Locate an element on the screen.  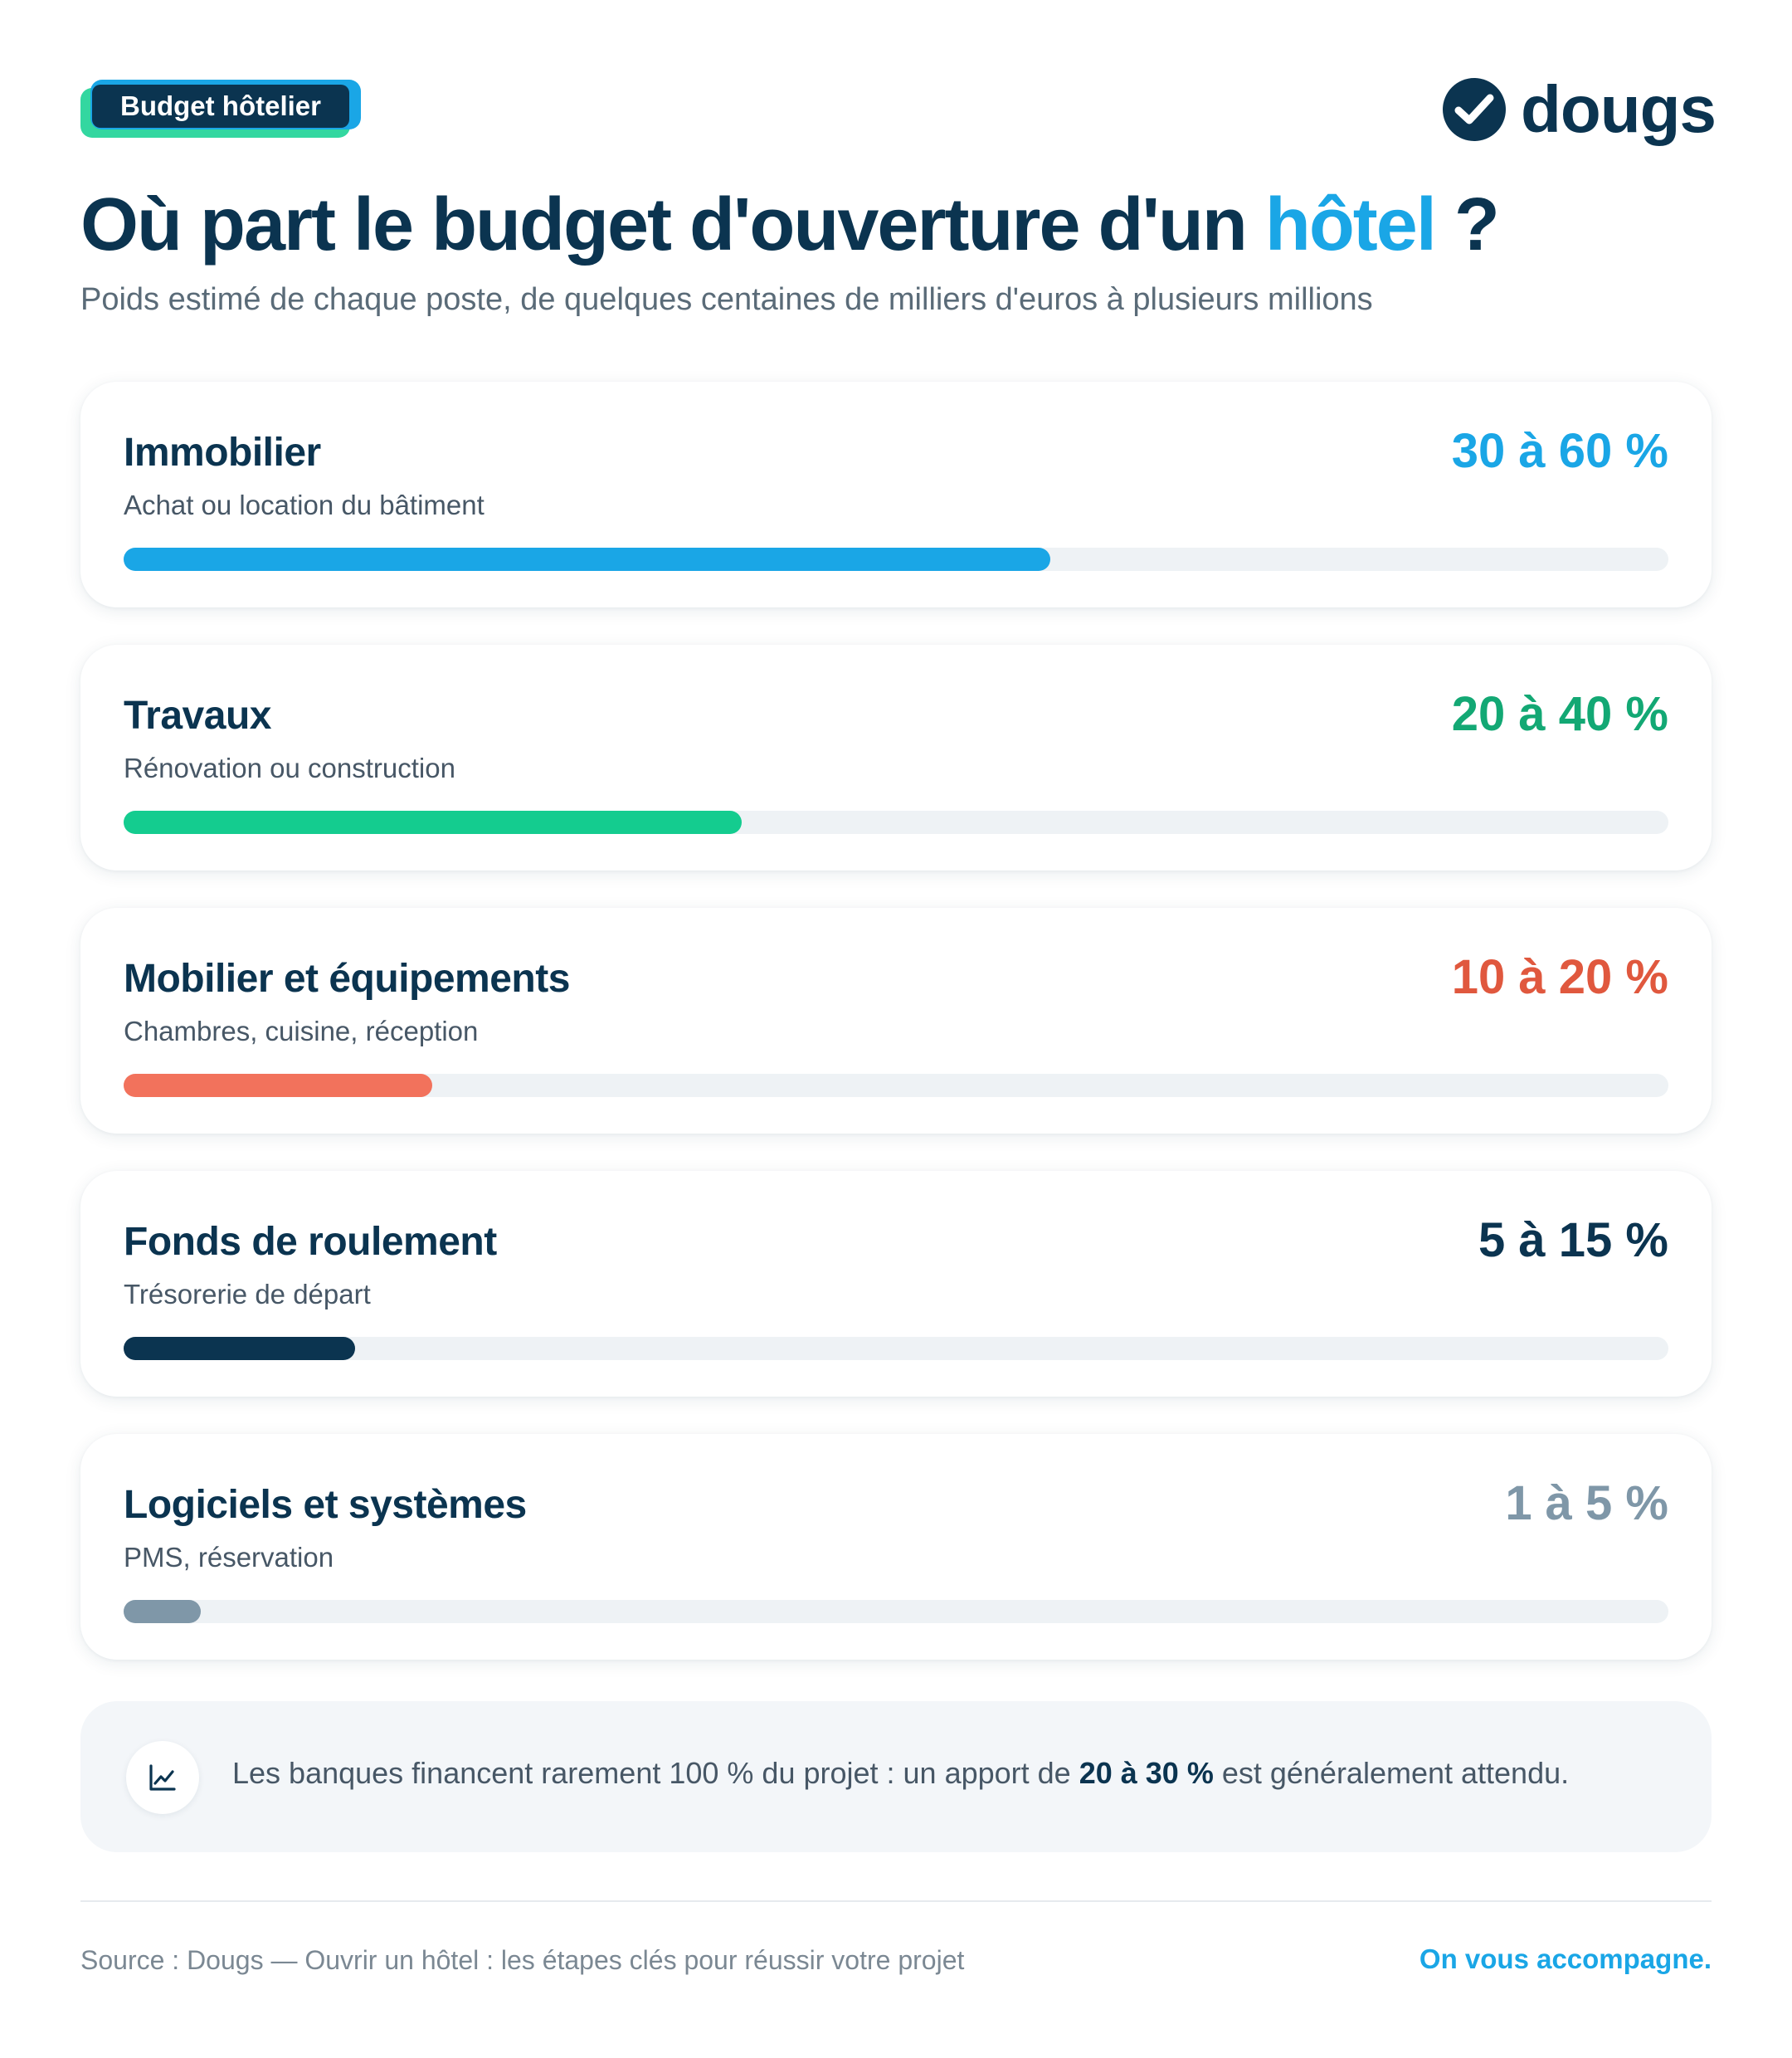
row-range-label: 30 à 60 % is located at coordinates (1559, 451).